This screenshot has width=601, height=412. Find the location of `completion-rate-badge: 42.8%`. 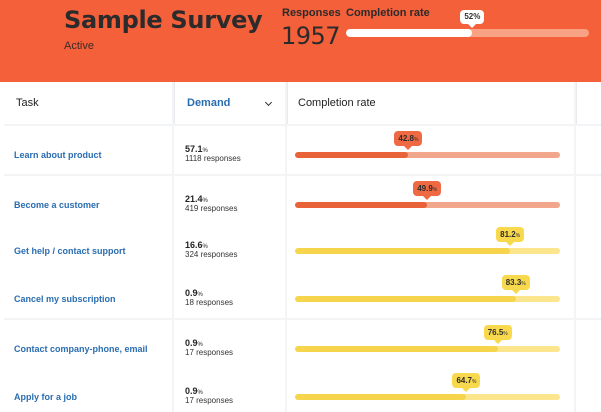

completion-rate-badge: 42.8% is located at coordinates (408, 140).